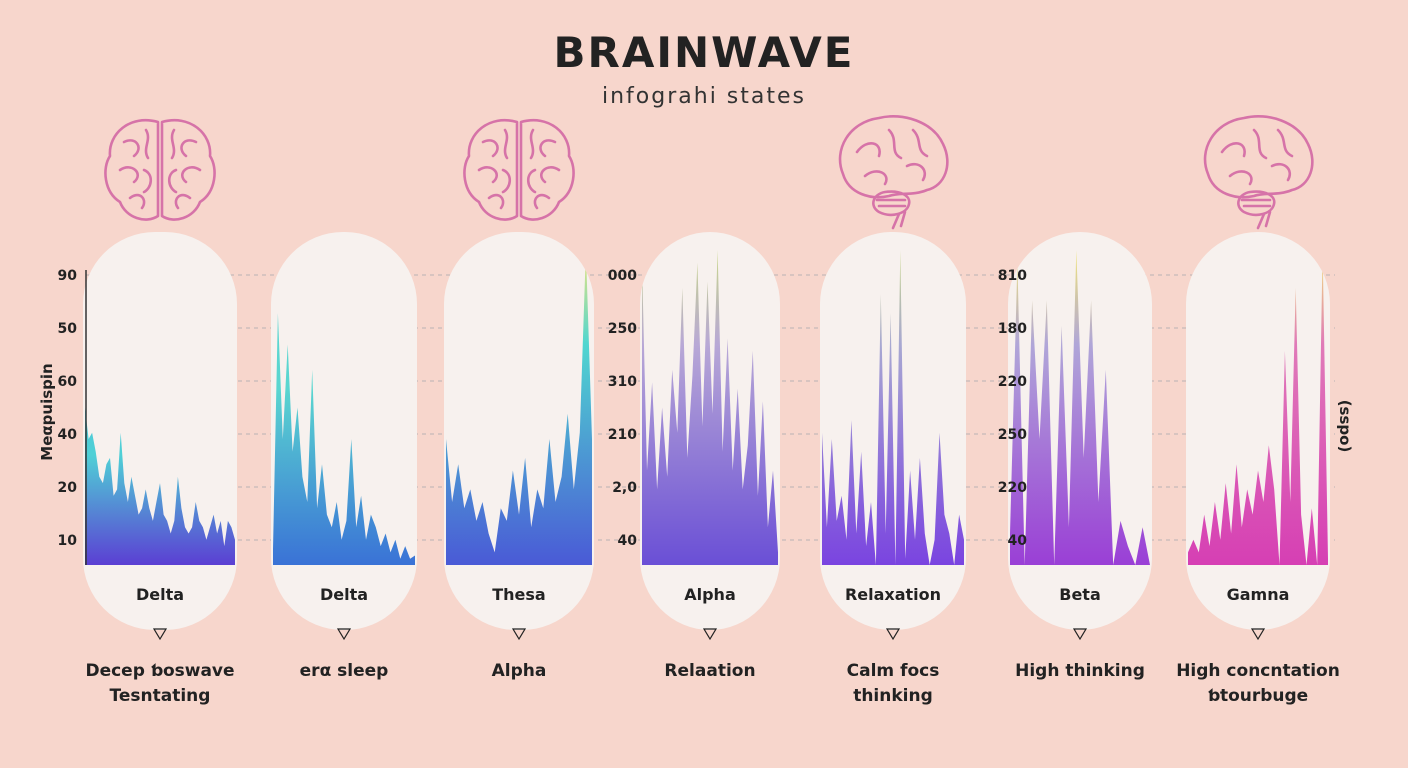  What do you see at coordinates (68, 541) in the screenshot?
I see `y-tick-label: 10` at bounding box center [68, 541].